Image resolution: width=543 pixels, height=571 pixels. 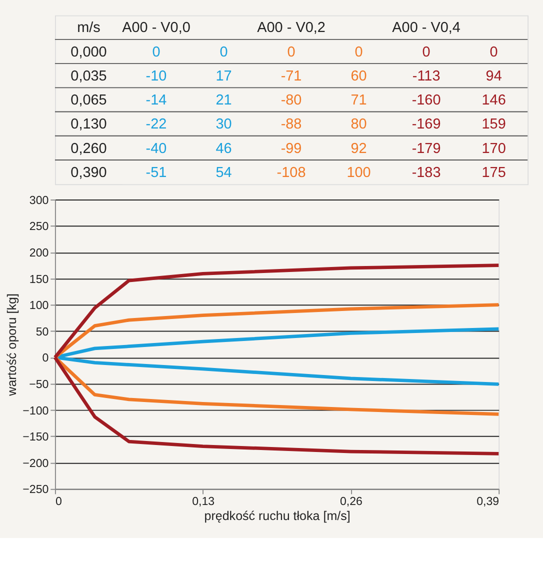 What do you see at coordinates (426, 100) in the screenshot?
I see `data-label: -160` at bounding box center [426, 100].